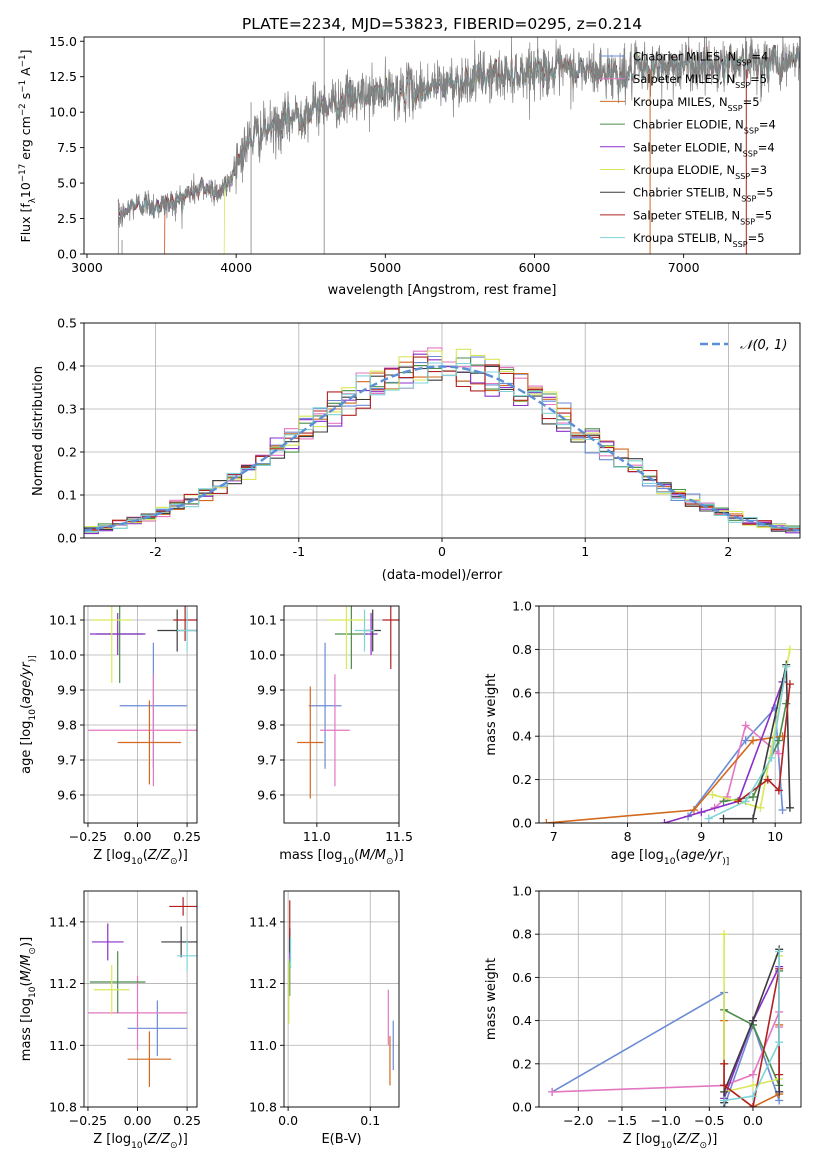 The width and height of the screenshot is (819, 1170). What do you see at coordinates (699, 240) in the screenshot?
I see `legend-entry: Kroupa STELIB, NSSP=5` at bounding box center [699, 240].